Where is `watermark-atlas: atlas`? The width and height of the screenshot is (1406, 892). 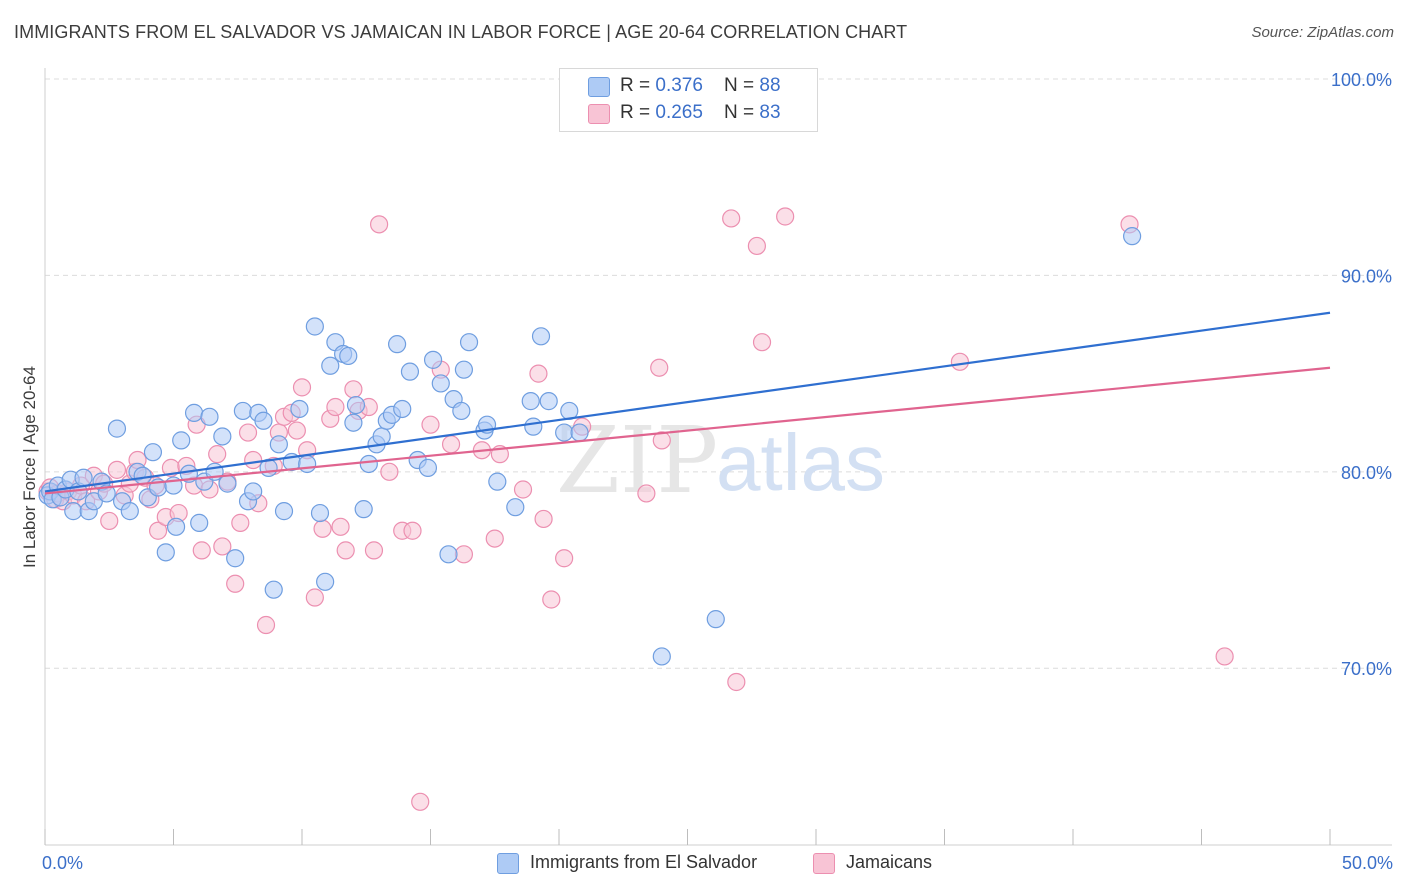 watermark-atlas: atlas is located at coordinates (800, 462).